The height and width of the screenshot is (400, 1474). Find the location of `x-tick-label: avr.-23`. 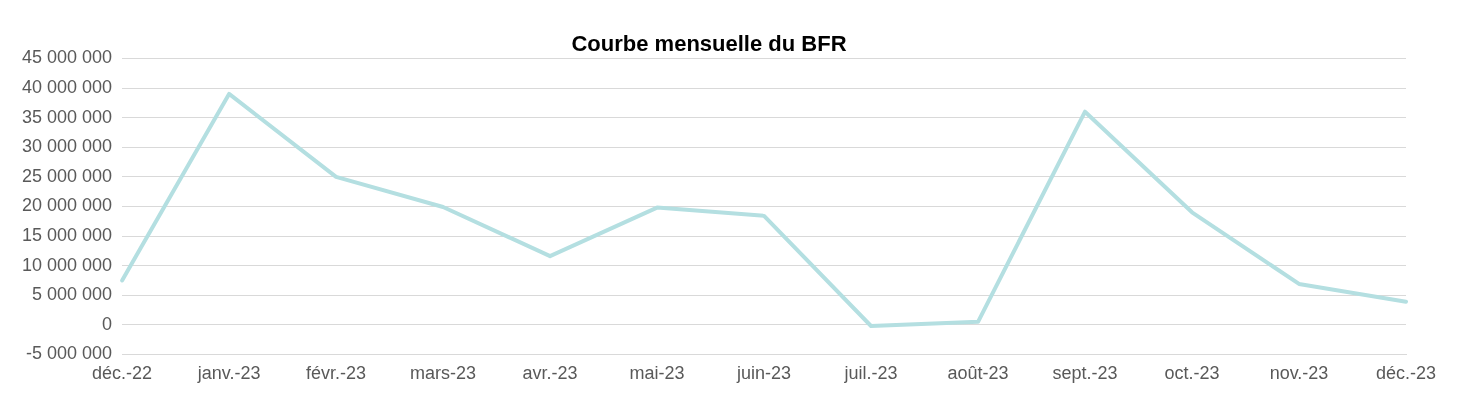

x-tick-label: avr.-23 is located at coordinates (550, 373).